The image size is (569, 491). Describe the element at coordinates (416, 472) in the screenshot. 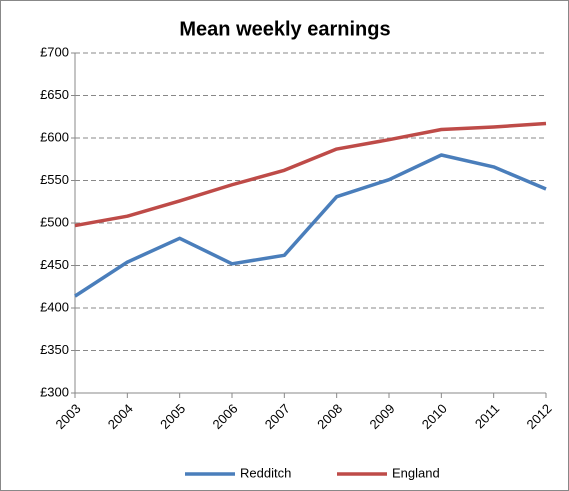

I see `legend-label: England` at that location.